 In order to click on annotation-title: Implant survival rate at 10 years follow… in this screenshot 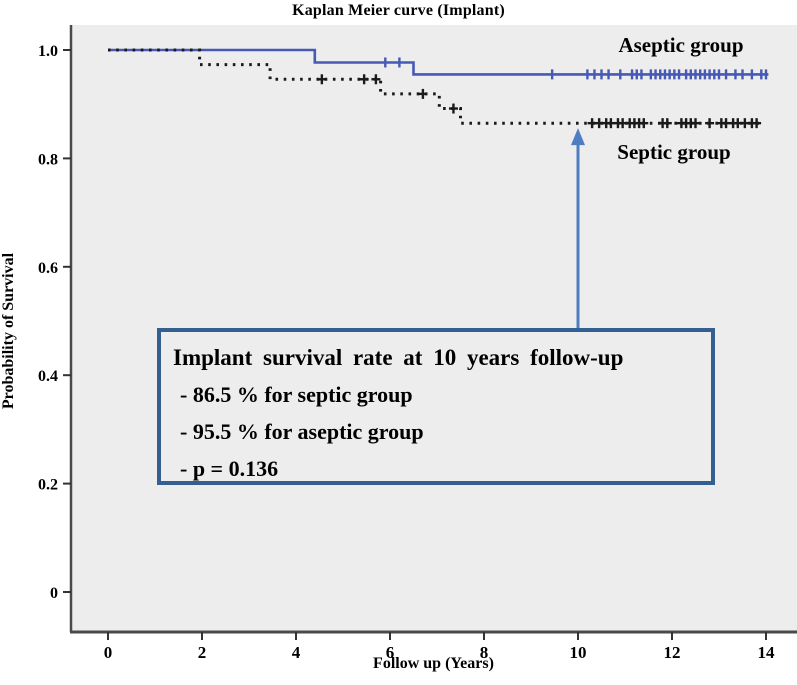, I will do `click(398, 357)`.